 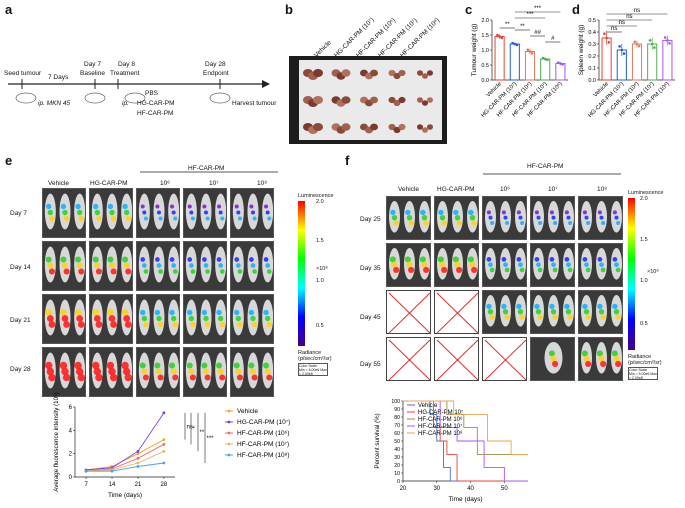 I want to click on f-row-day55: Day 55, so click(x=370, y=364).